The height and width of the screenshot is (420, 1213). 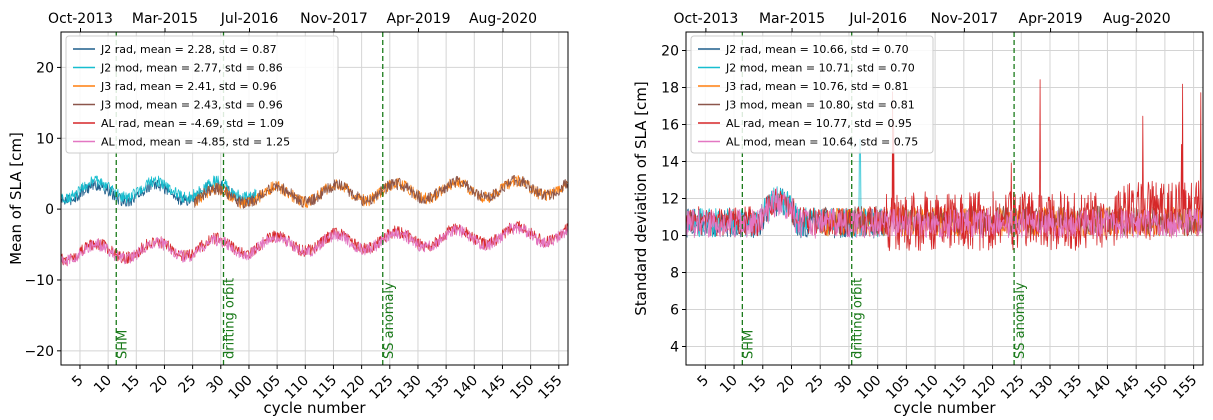 I want to click on y-axis-label: Standard deviation of SLA [cm], so click(x=641, y=198).